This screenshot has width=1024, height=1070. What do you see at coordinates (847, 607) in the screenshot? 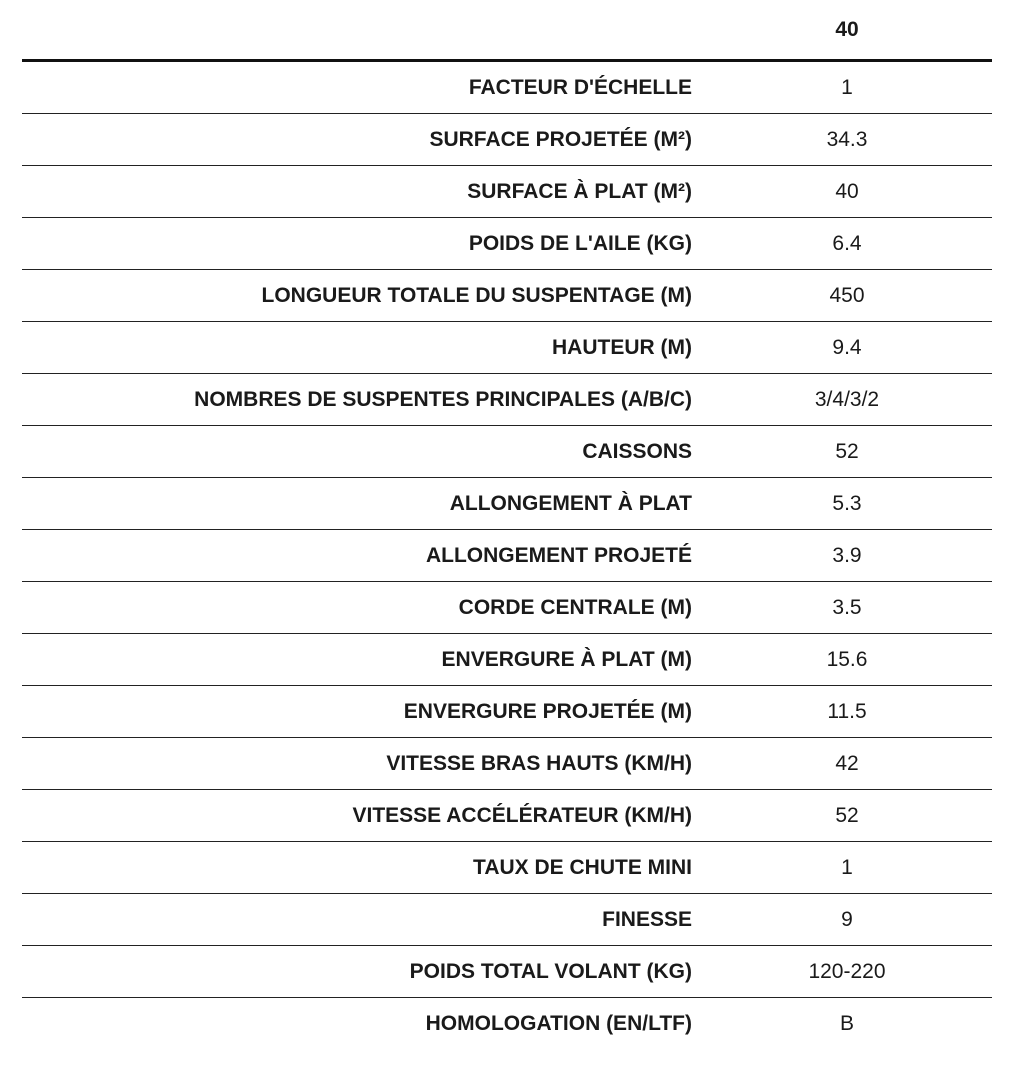
I see `row-value: 3.5` at bounding box center [847, 607].